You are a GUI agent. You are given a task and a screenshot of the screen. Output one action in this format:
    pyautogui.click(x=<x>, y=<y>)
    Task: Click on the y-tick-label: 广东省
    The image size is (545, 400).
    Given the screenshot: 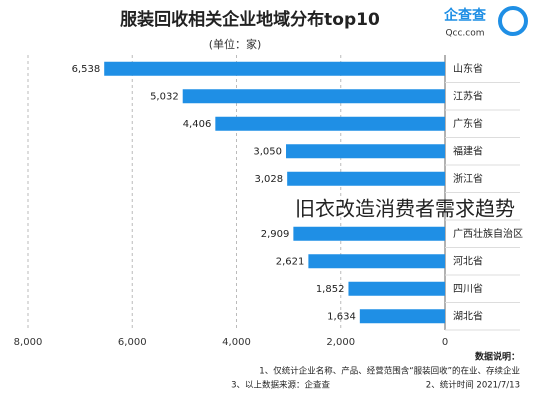 What is the action you would take?
    pyautogui.click(x=468, y=123)
    